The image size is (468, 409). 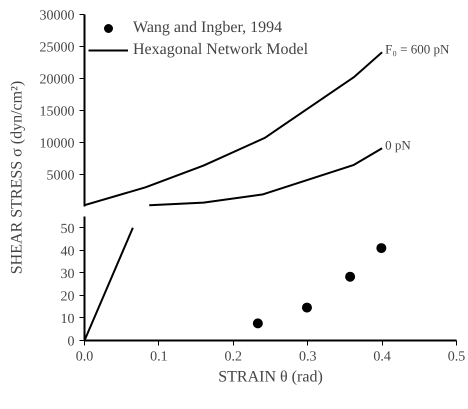 I want to click on y-tick-label: 40, so click(x=67, y=252).